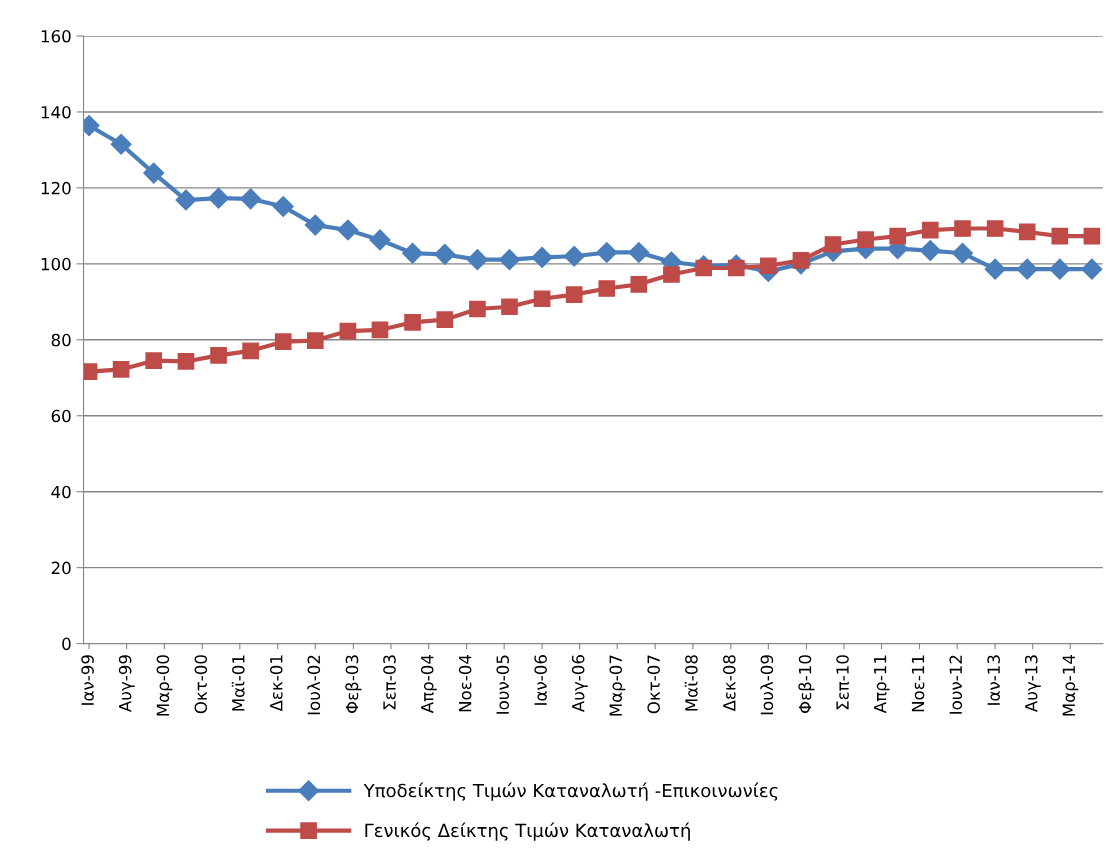 Image resolution: width=1114 pixels, height=857 pixels. I want to click on x-tick-label: Σεπ-03, so click(389, 682).